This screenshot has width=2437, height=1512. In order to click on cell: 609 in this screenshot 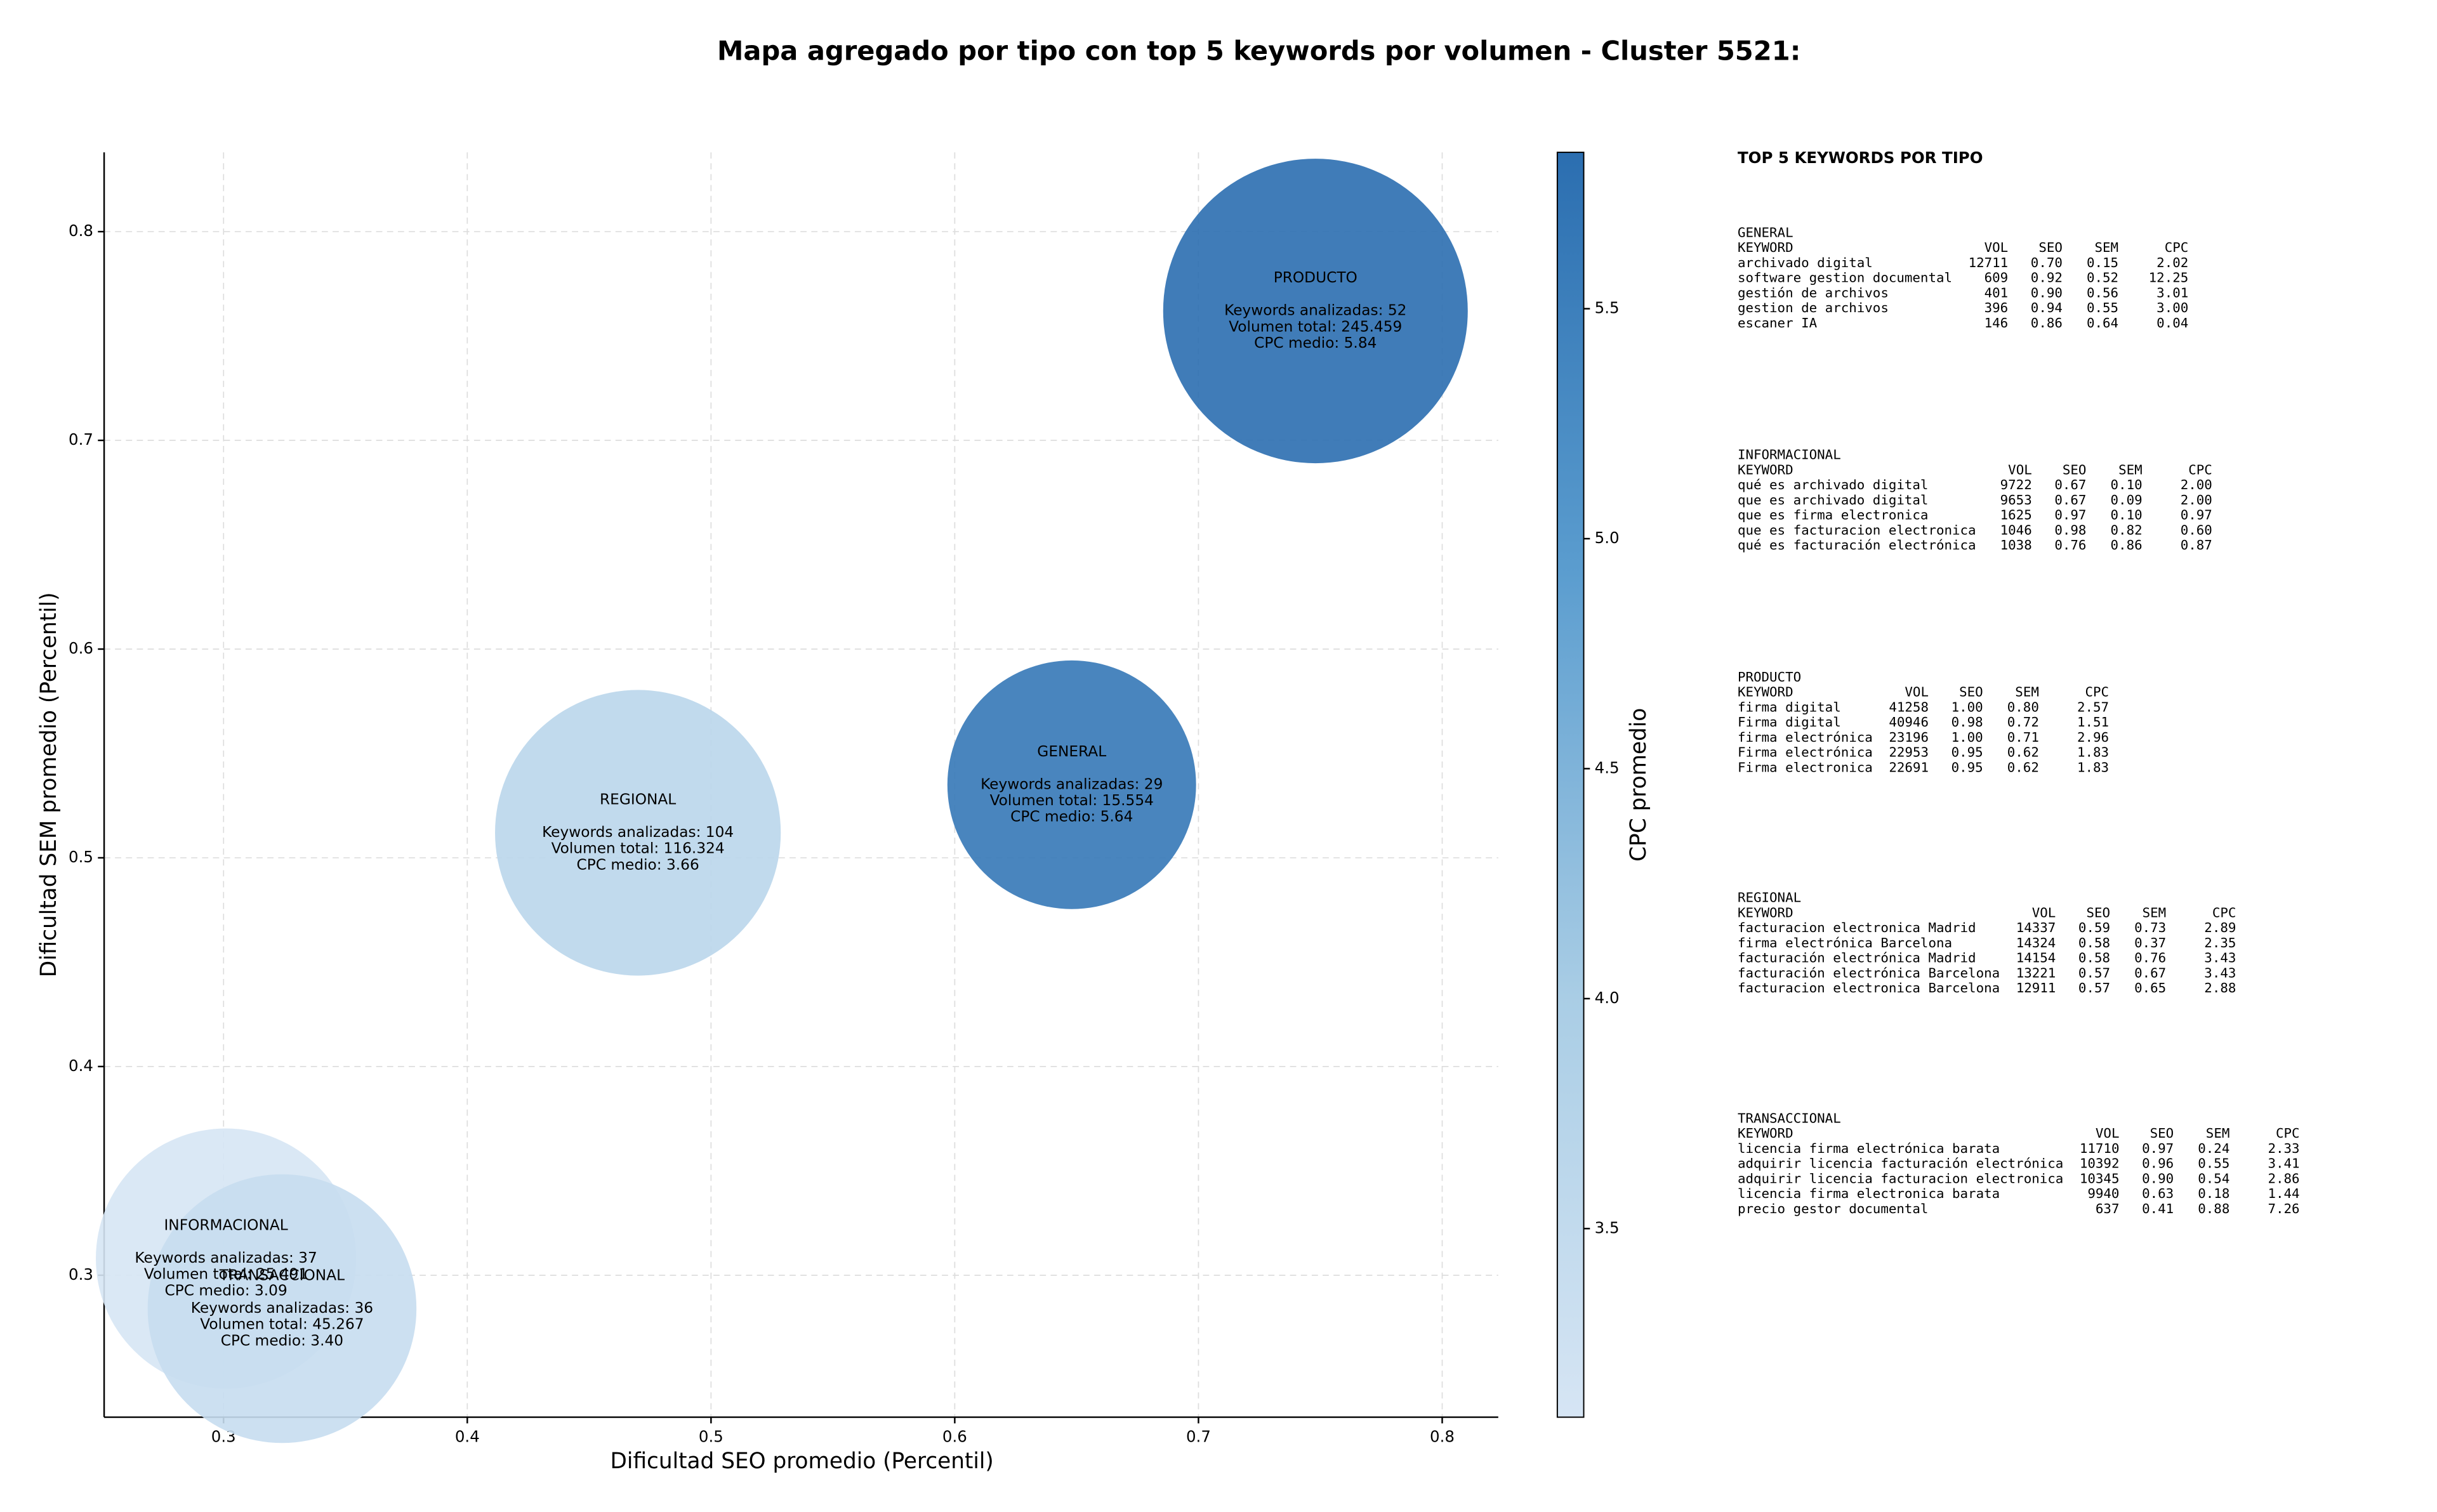, I will do `click(1997, 278)`.